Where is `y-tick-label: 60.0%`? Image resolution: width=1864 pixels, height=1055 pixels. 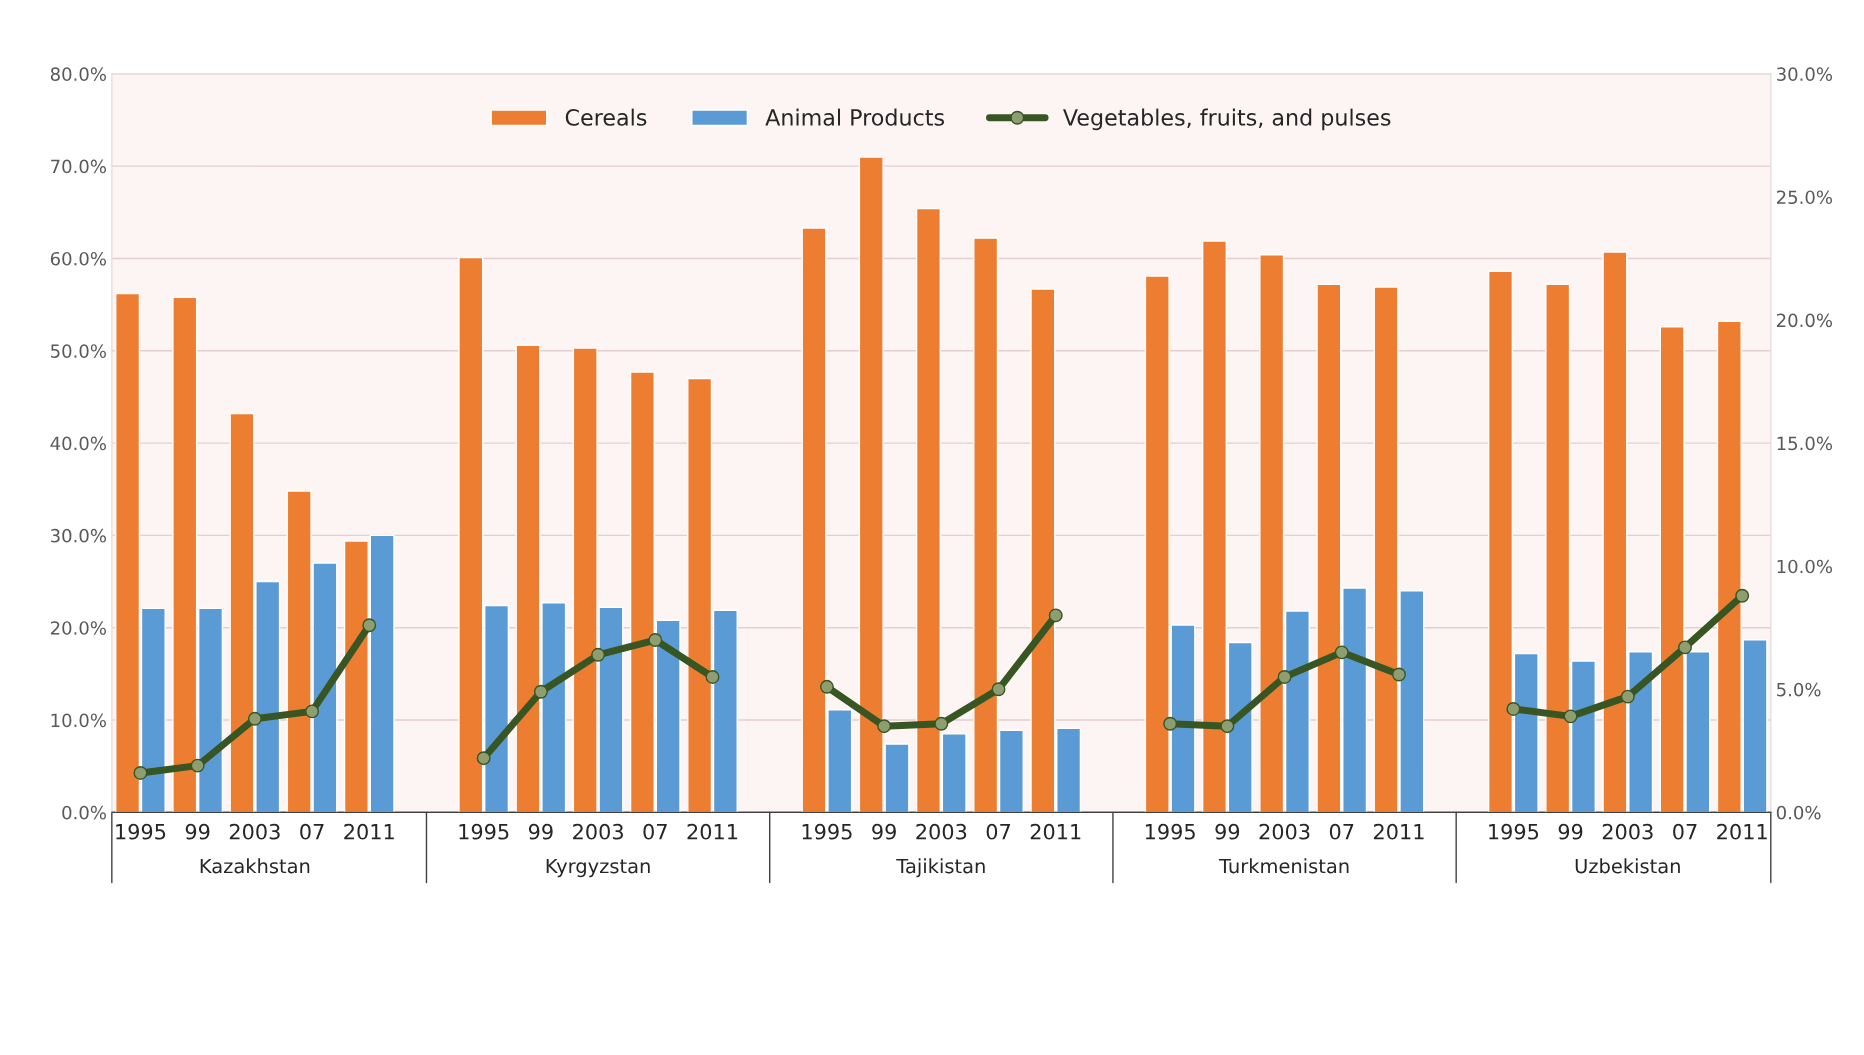 y-tick-label: 60.0% is located at coordinates (78, 258).